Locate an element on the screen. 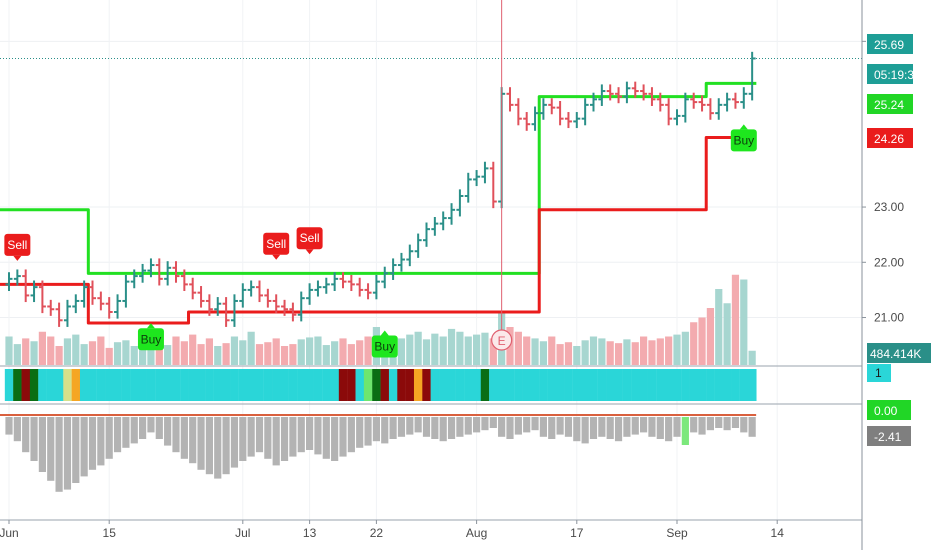 The image size is (932, 550). volume-badge-label: 484.414K is located at coordinates (895, 354).